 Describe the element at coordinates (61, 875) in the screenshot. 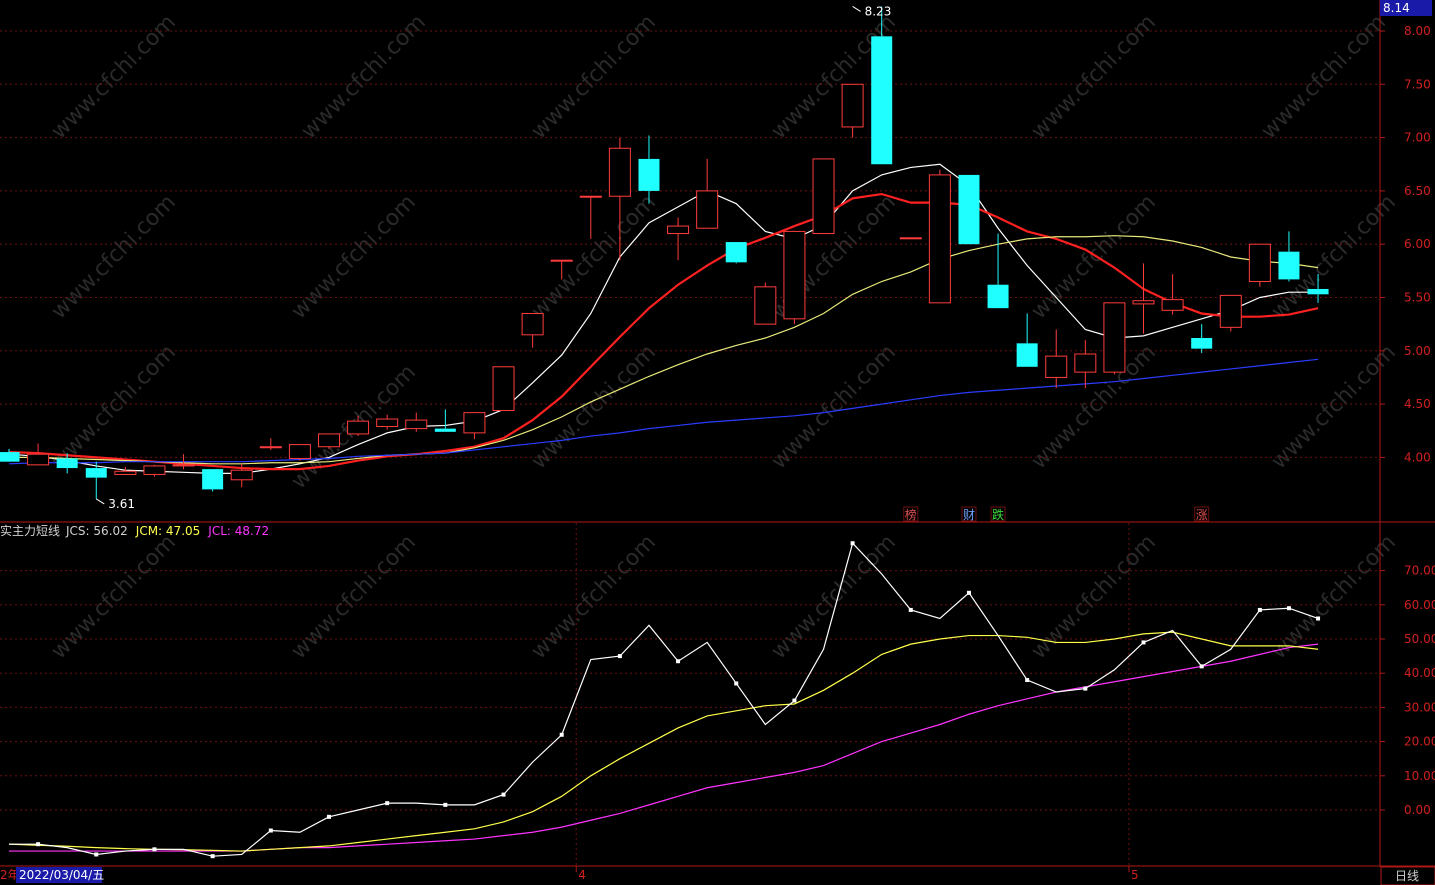

I see `cursor-date-label: 2022/03/04/五` at that location.